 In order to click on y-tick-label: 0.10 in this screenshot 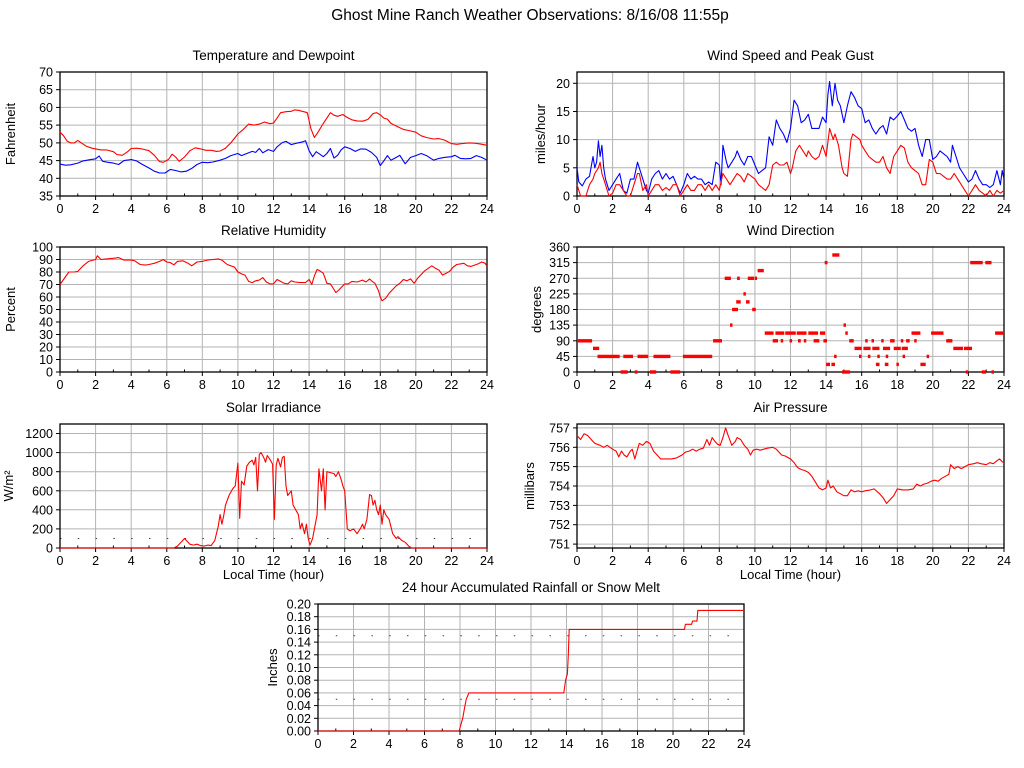, I will do `click(299, 668)`.